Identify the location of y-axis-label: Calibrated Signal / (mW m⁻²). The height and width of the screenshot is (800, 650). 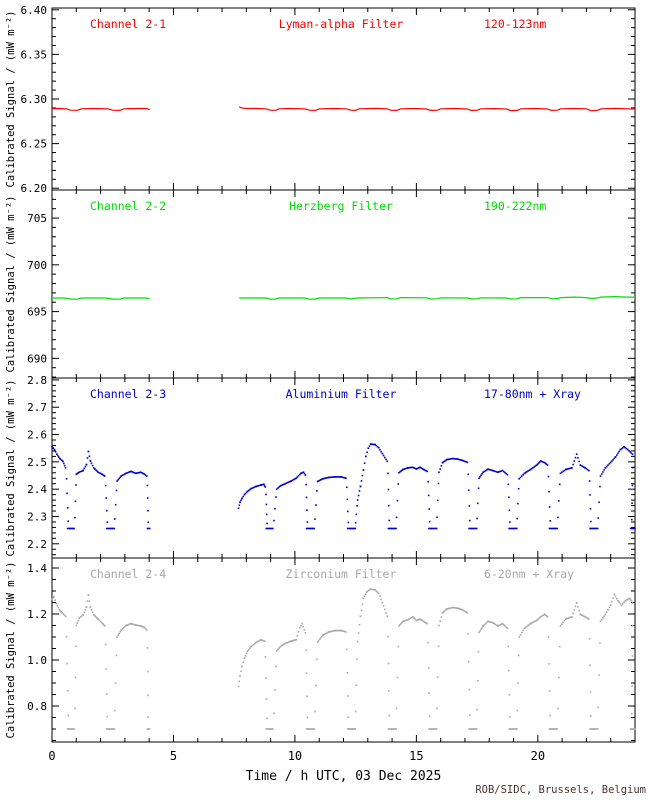
(11, 283).